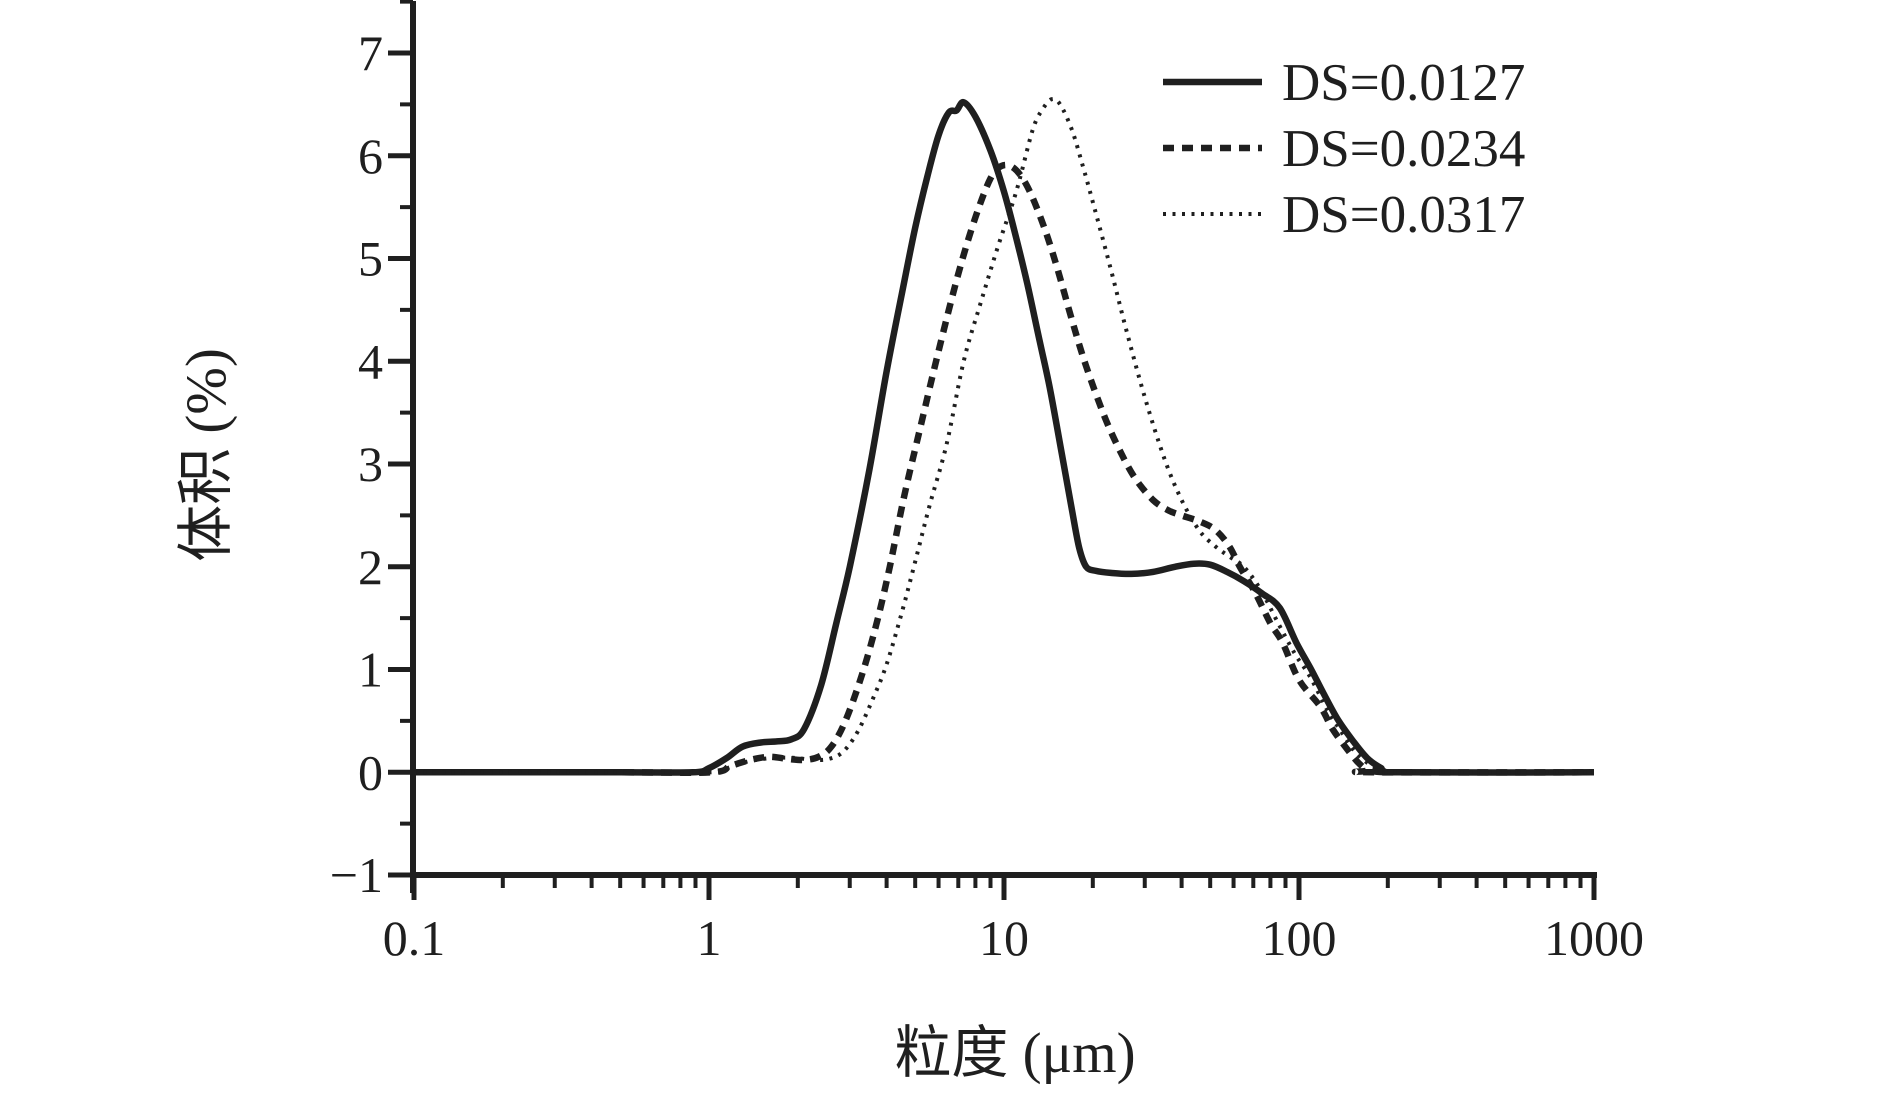 The image size is (1890, 1101). Describe the element at coordinates (370, 670) in the screenshot. I see `y-tick-label: 1` at that location.